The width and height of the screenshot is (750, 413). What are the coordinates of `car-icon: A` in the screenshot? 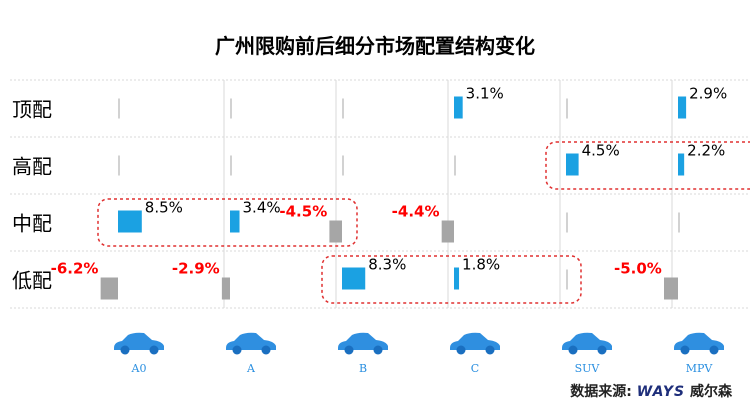 It's located at (251, 352).